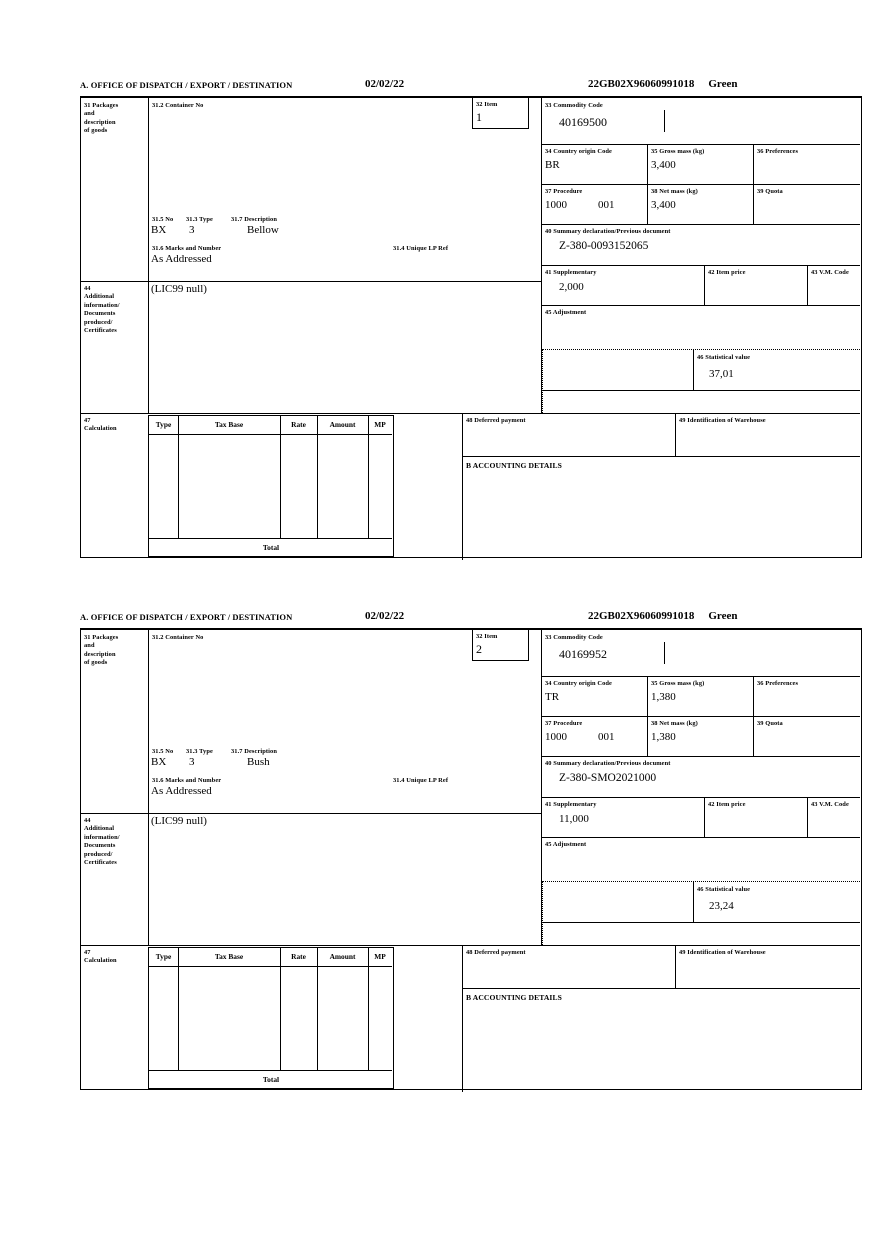  Describe the element at coordinates (778, 151) in the screenshot. I see `box-36-preferences-label: 36 Preferences` at that location.